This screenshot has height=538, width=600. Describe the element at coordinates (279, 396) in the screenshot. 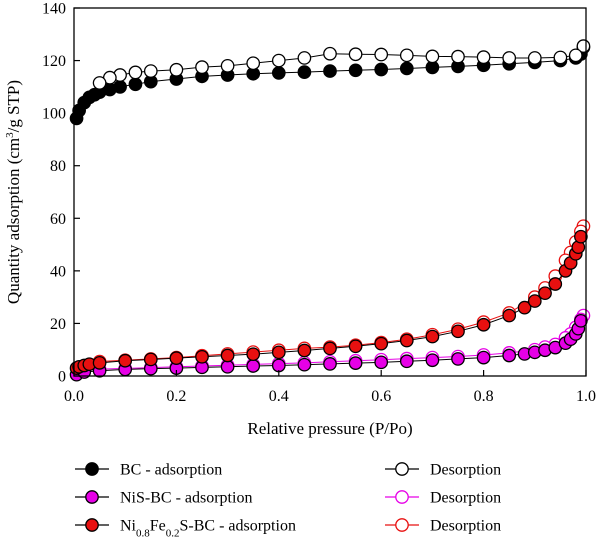

I see `x-tick-label: 0.4` at that location.